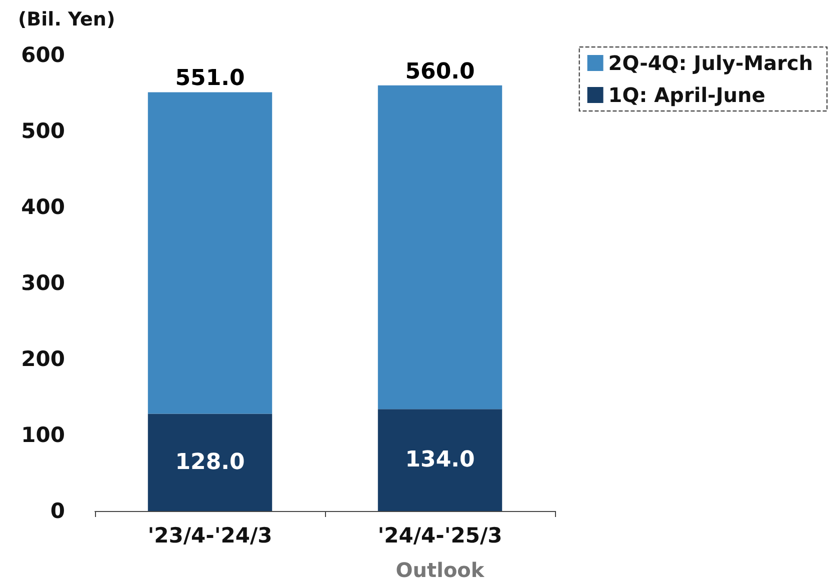  Describe the element at coordinates (43, 435) in the screenshot. I see `y-tick-label: 100` at that location.